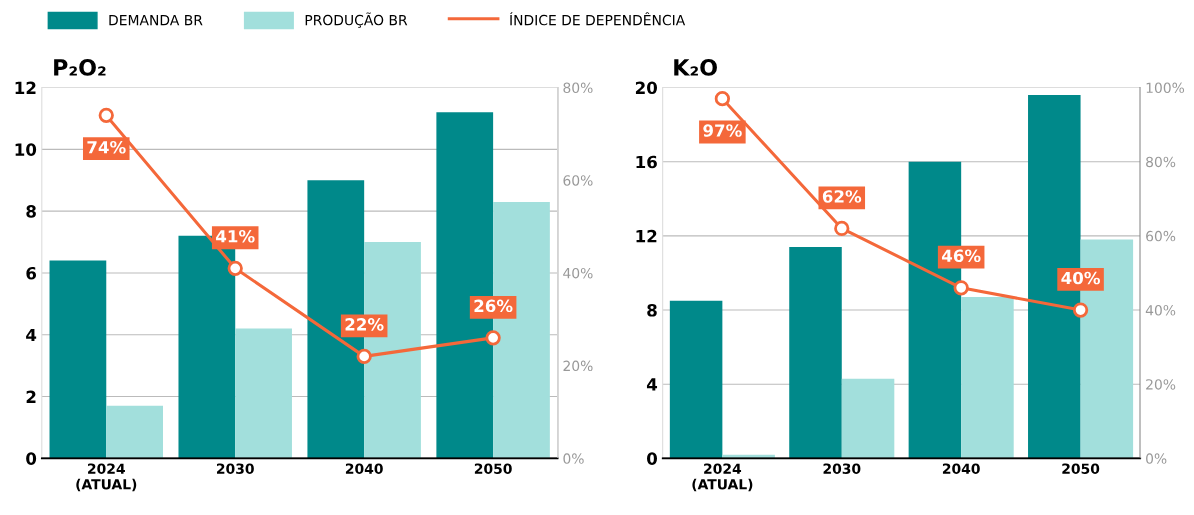 The width and height of the screenshot is (1194, 515). Describe the element at coordinates (364, 324) in the screenshot. I see `data-label: 22%` at that location.